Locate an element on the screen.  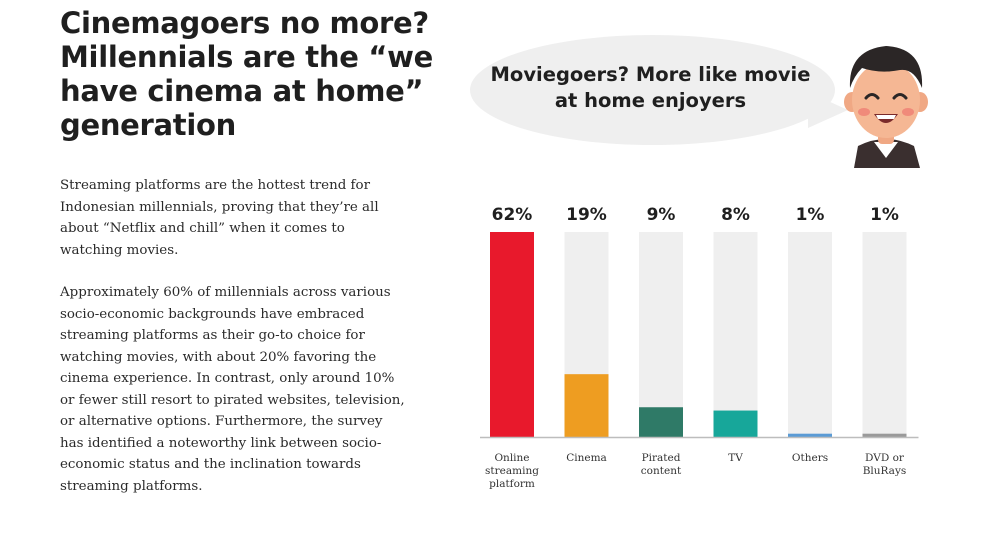
x-tick-label: Cinema is located at coordinates (586, 458).